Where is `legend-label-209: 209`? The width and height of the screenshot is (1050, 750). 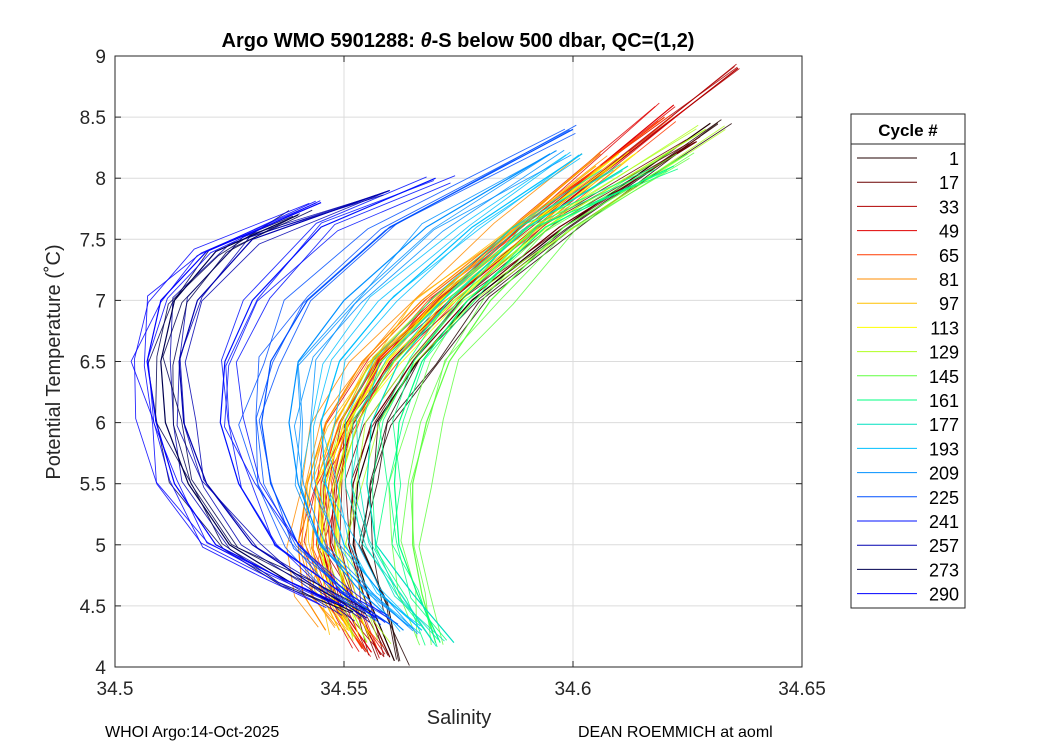
legend-label-209: 209 is located at coordinates (944, 474).